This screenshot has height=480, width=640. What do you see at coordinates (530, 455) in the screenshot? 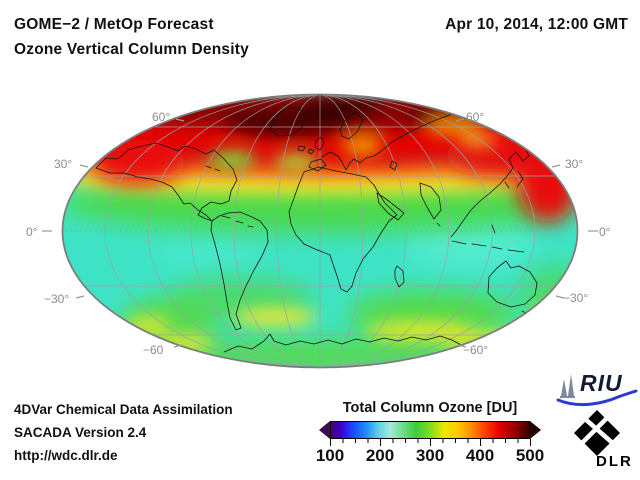
I see `colorbar-tick-500: 500` at bounding box center [530, 455].